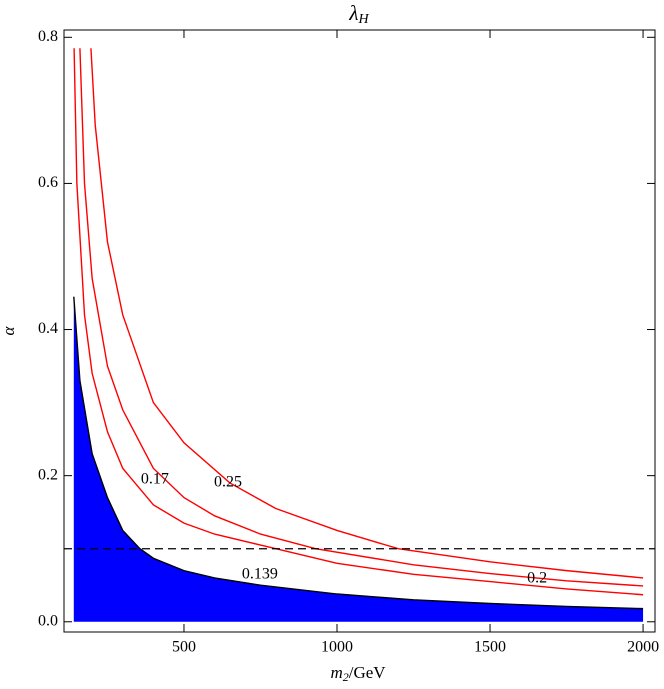  I want to click on y-tick-label: 0.6, so click(48, 182).